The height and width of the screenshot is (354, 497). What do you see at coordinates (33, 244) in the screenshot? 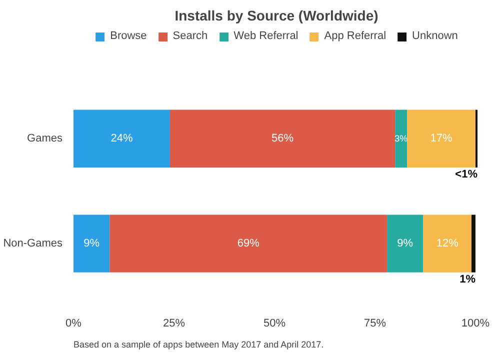
I see `y-tick-label: Non-Games` at bounding box center [33, 244].